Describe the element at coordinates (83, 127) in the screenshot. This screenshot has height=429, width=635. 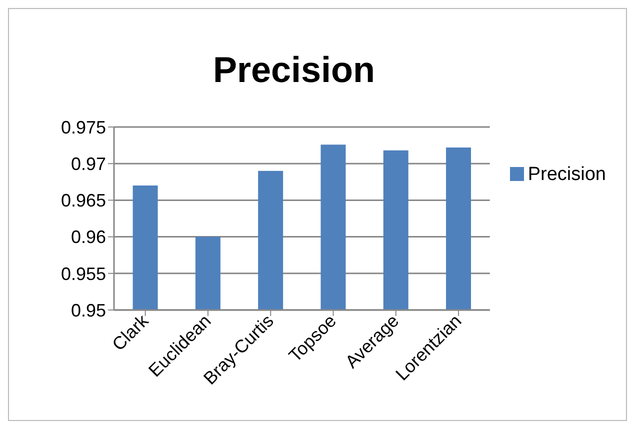
I see `y-tick-label: 0.975` at that location.